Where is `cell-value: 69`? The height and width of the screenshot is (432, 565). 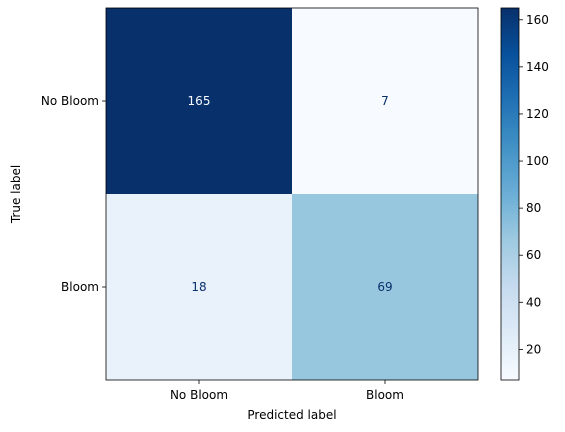 cell-value: 69 is located at coordinates (384, 287).